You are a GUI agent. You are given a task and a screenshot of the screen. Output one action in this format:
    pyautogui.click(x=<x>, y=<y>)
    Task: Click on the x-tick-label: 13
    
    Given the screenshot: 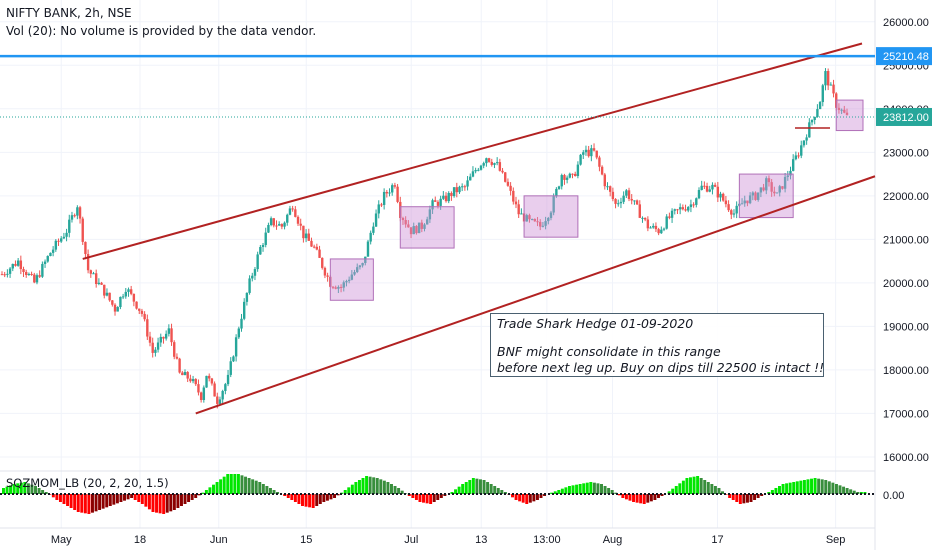 What is the action you would take?
    pyautogui.click(x=481, y=540)
    